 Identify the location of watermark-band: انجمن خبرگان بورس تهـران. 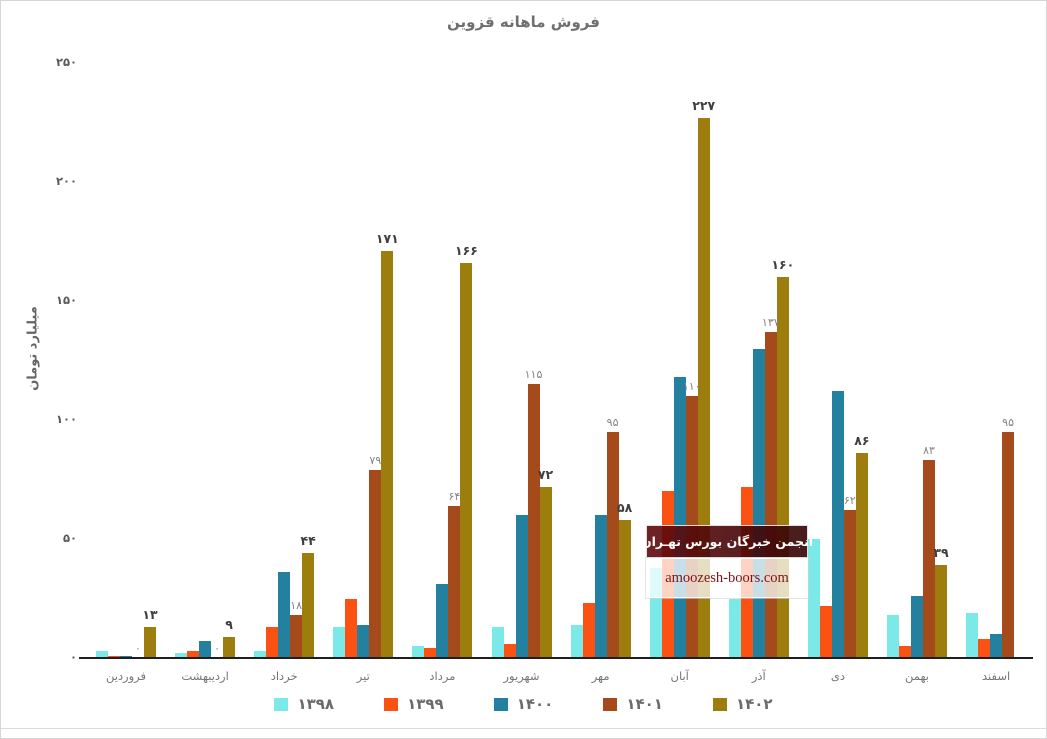
(727, 541).